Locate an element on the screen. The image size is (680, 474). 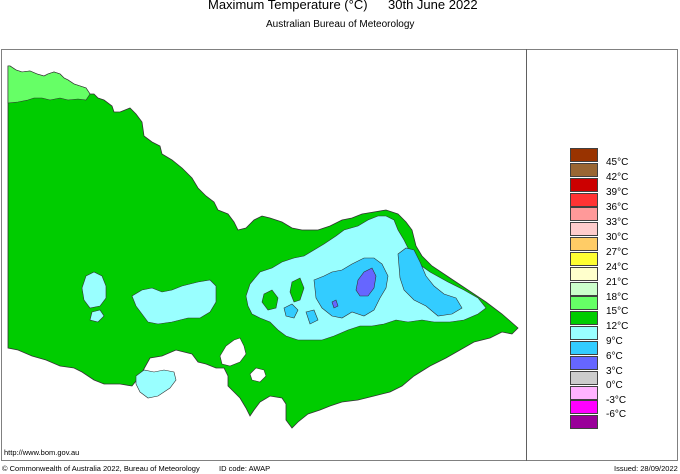
legend-label: 33°C is located at coordinates (617, 222).